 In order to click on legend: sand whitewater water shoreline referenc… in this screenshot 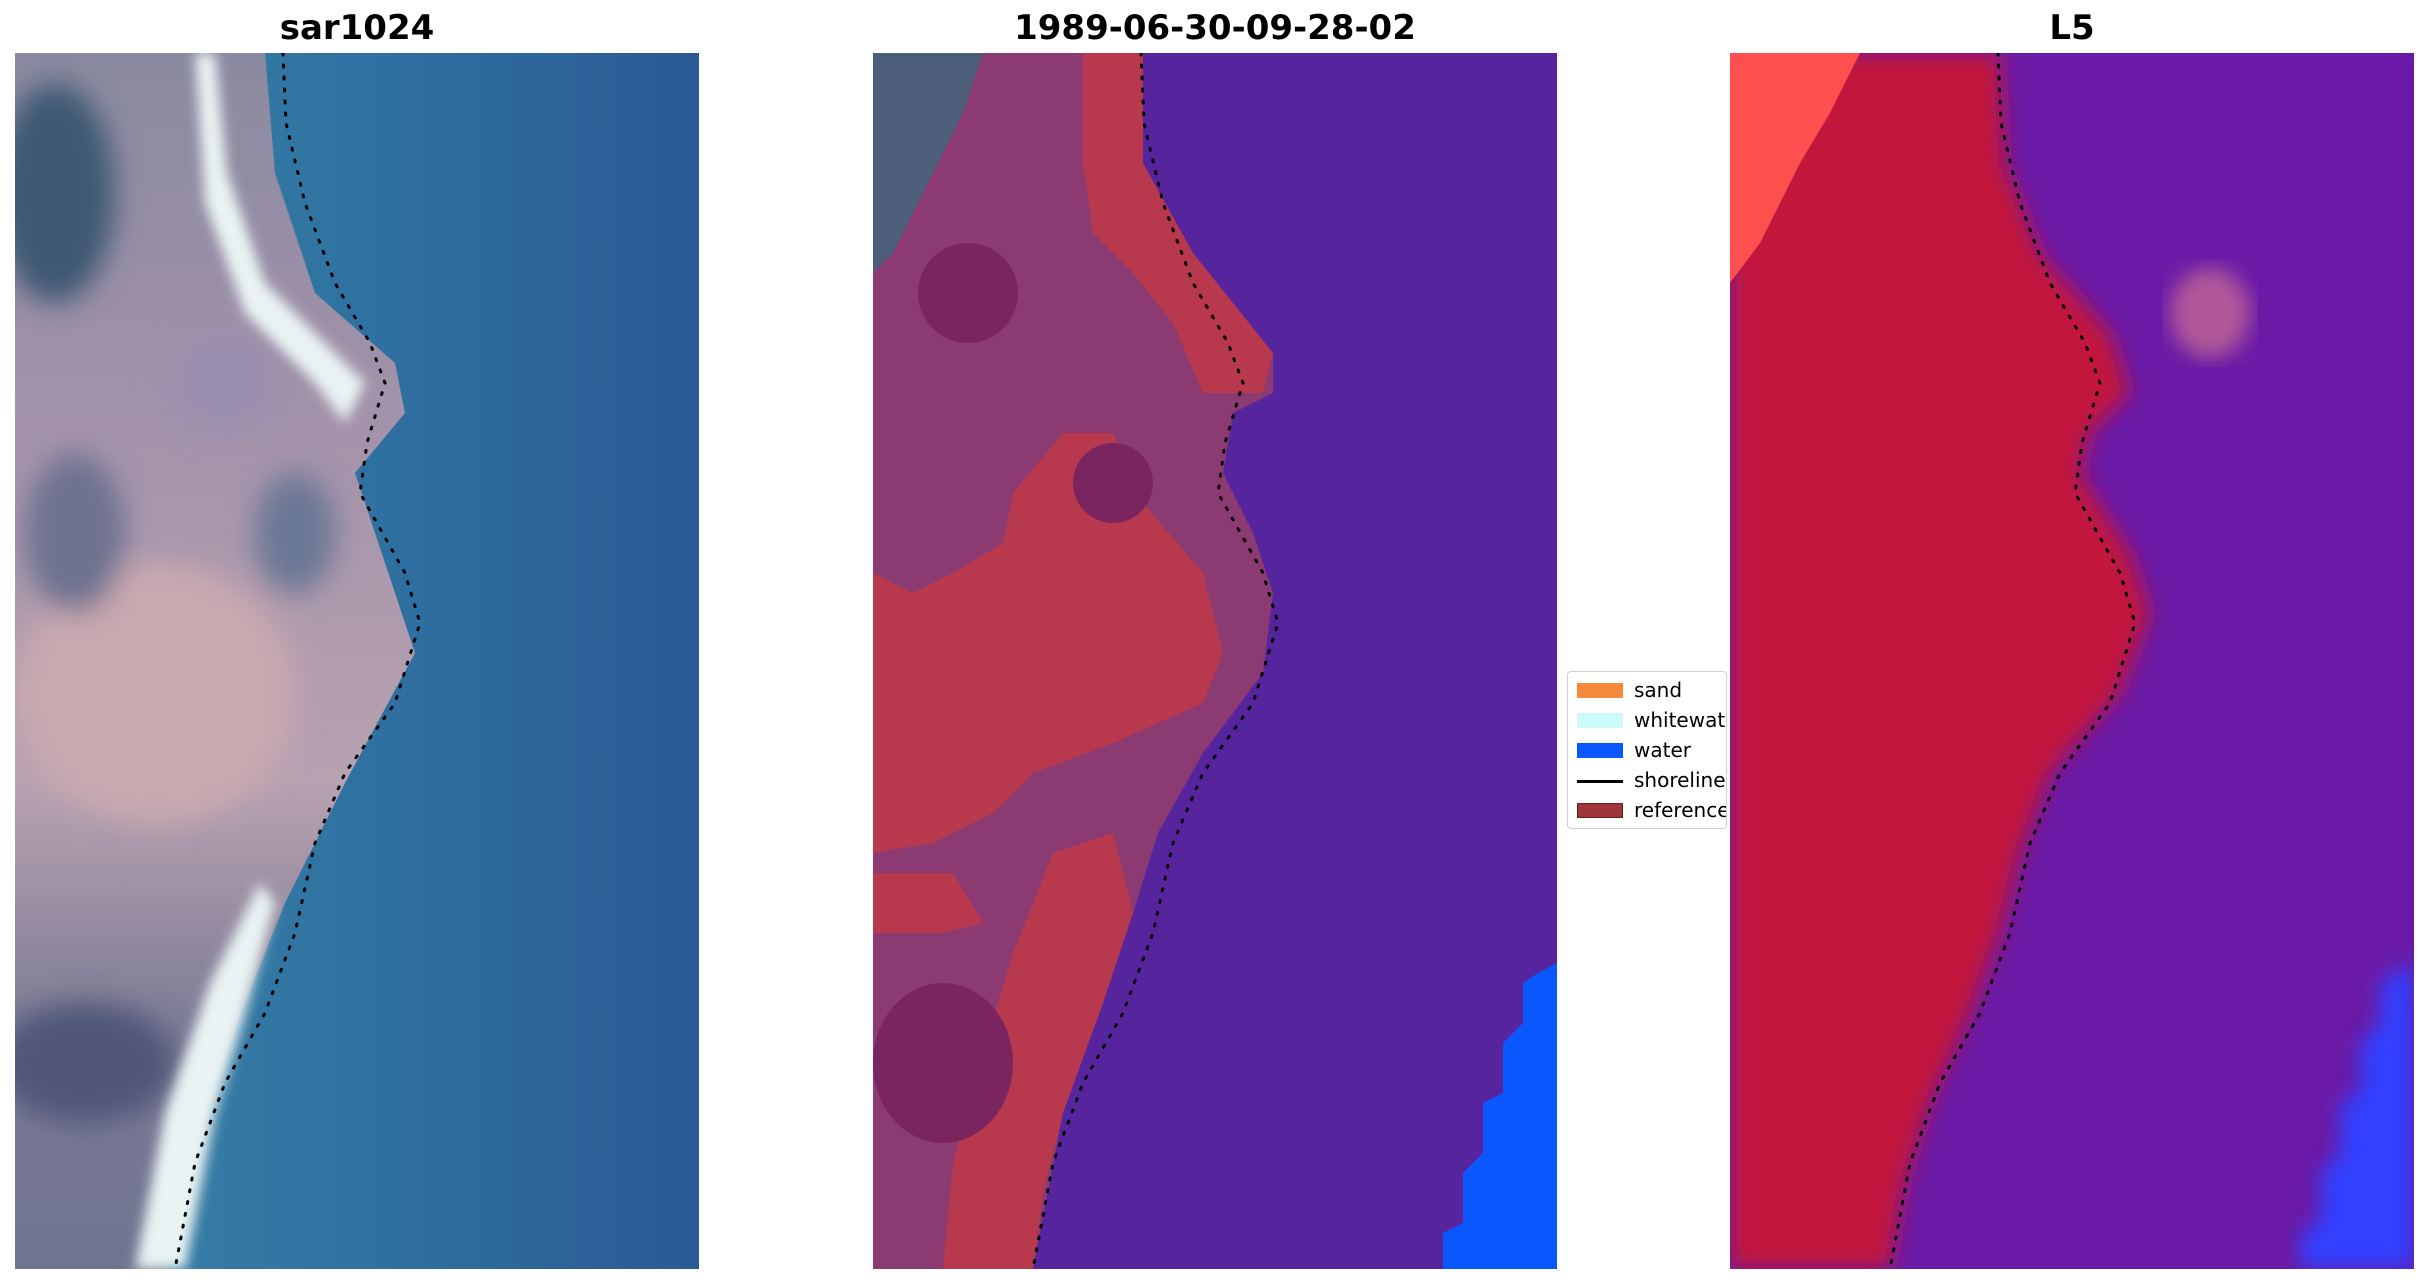, I will do `click(1647, 750)`.